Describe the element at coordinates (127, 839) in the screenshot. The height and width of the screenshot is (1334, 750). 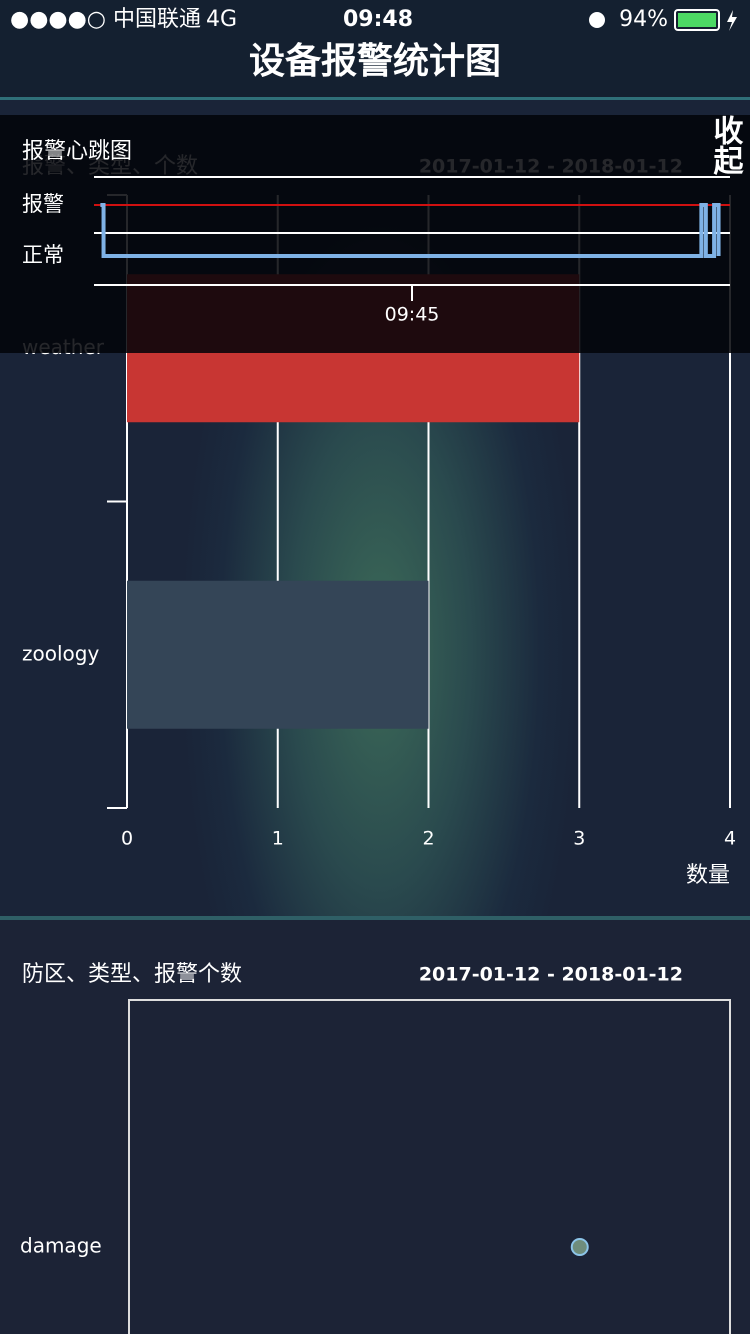
I see `x-tick-label: 0` at that location.